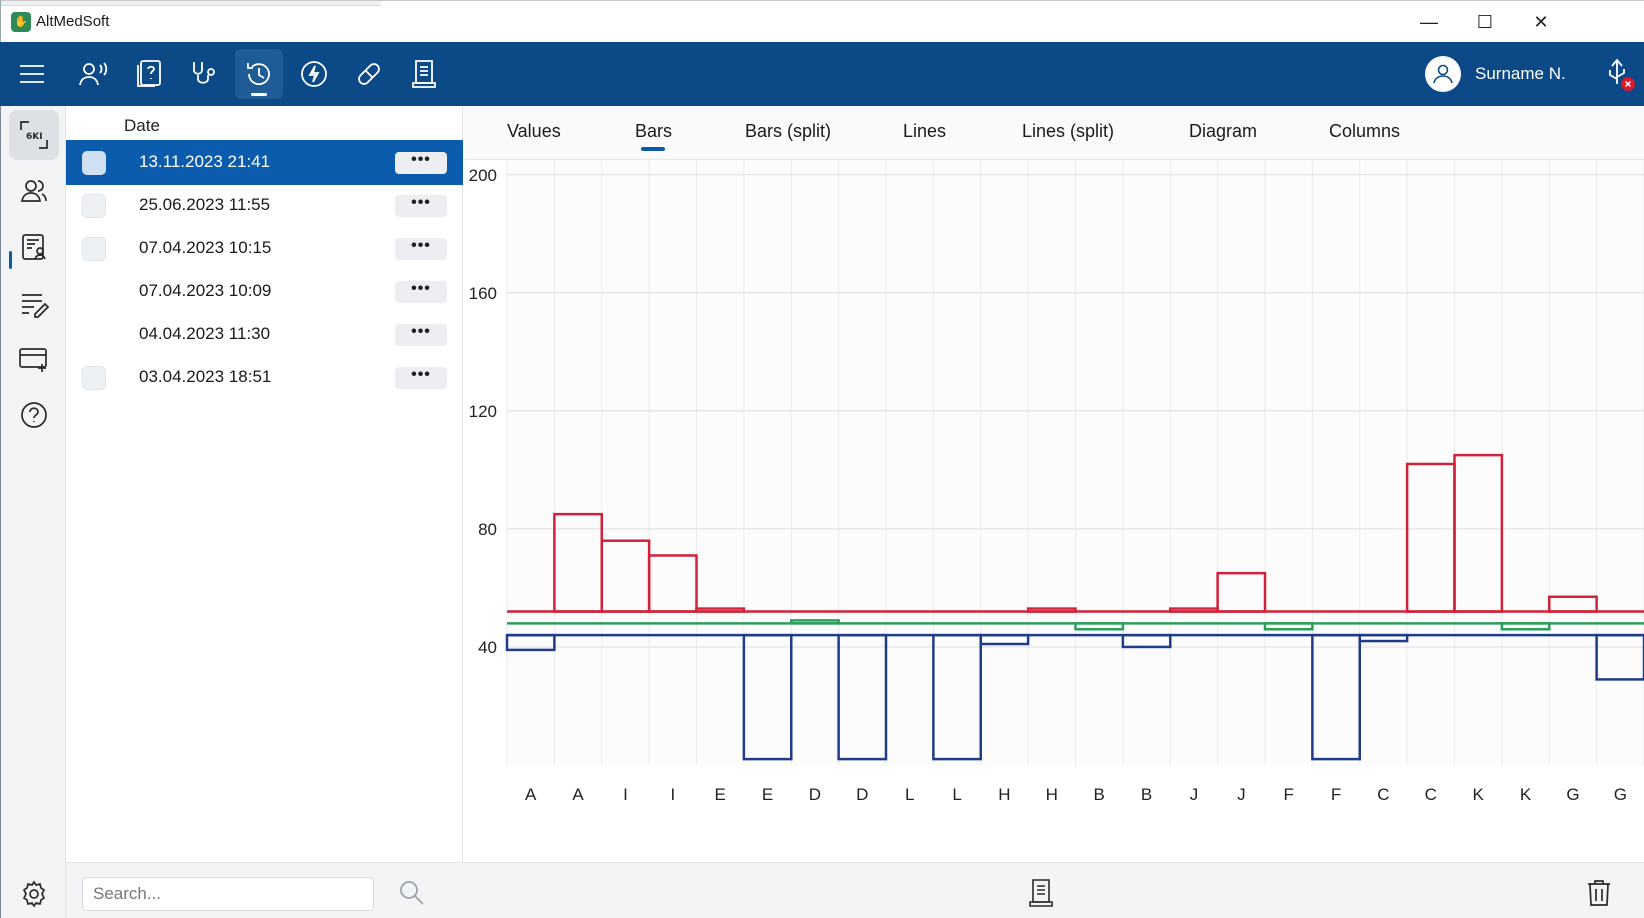 This screenshot has height=918, width=1644. I want to click on report-button, so click(424, 74).